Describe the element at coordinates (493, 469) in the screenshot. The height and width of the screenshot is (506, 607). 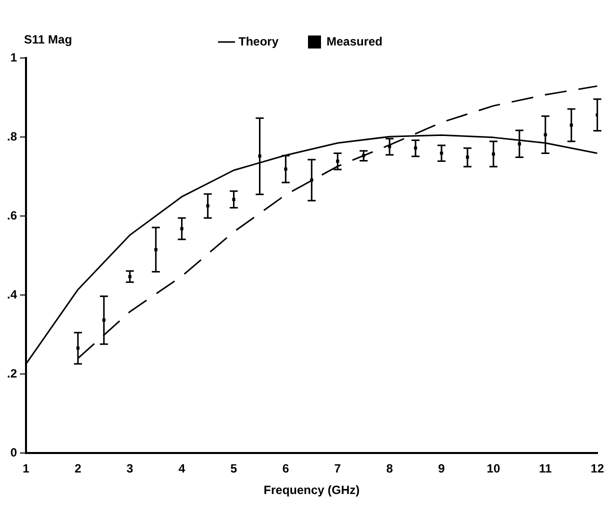
I see `x-tick-label: 10` at that location.